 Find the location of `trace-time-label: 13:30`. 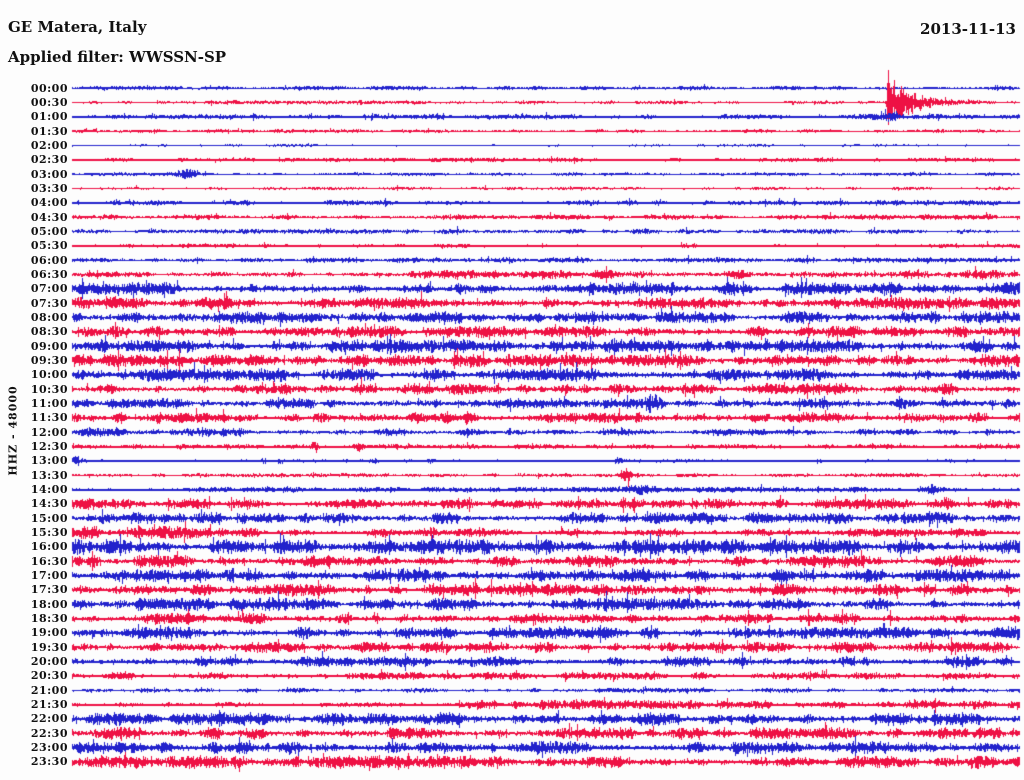

trace-time-label: 13:30 is located at coordinates (49, 475).